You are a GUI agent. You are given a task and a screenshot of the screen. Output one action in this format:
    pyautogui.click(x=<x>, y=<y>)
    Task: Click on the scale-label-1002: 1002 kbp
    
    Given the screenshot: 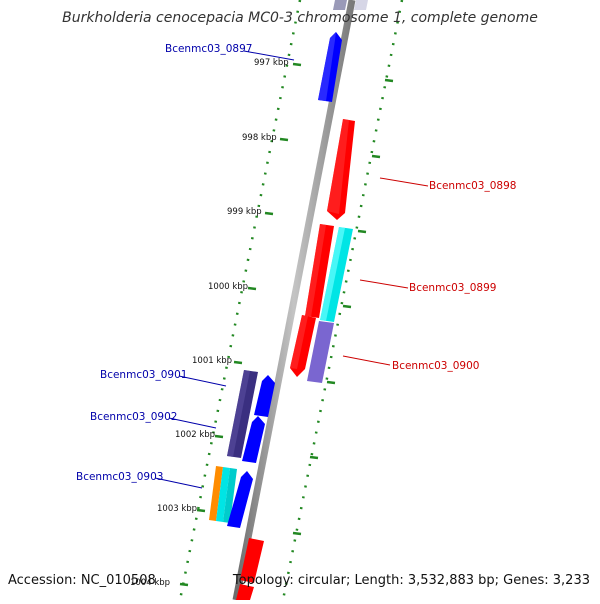 What is the action you would take?
    pyautogui.click(x=195, y=435)
    